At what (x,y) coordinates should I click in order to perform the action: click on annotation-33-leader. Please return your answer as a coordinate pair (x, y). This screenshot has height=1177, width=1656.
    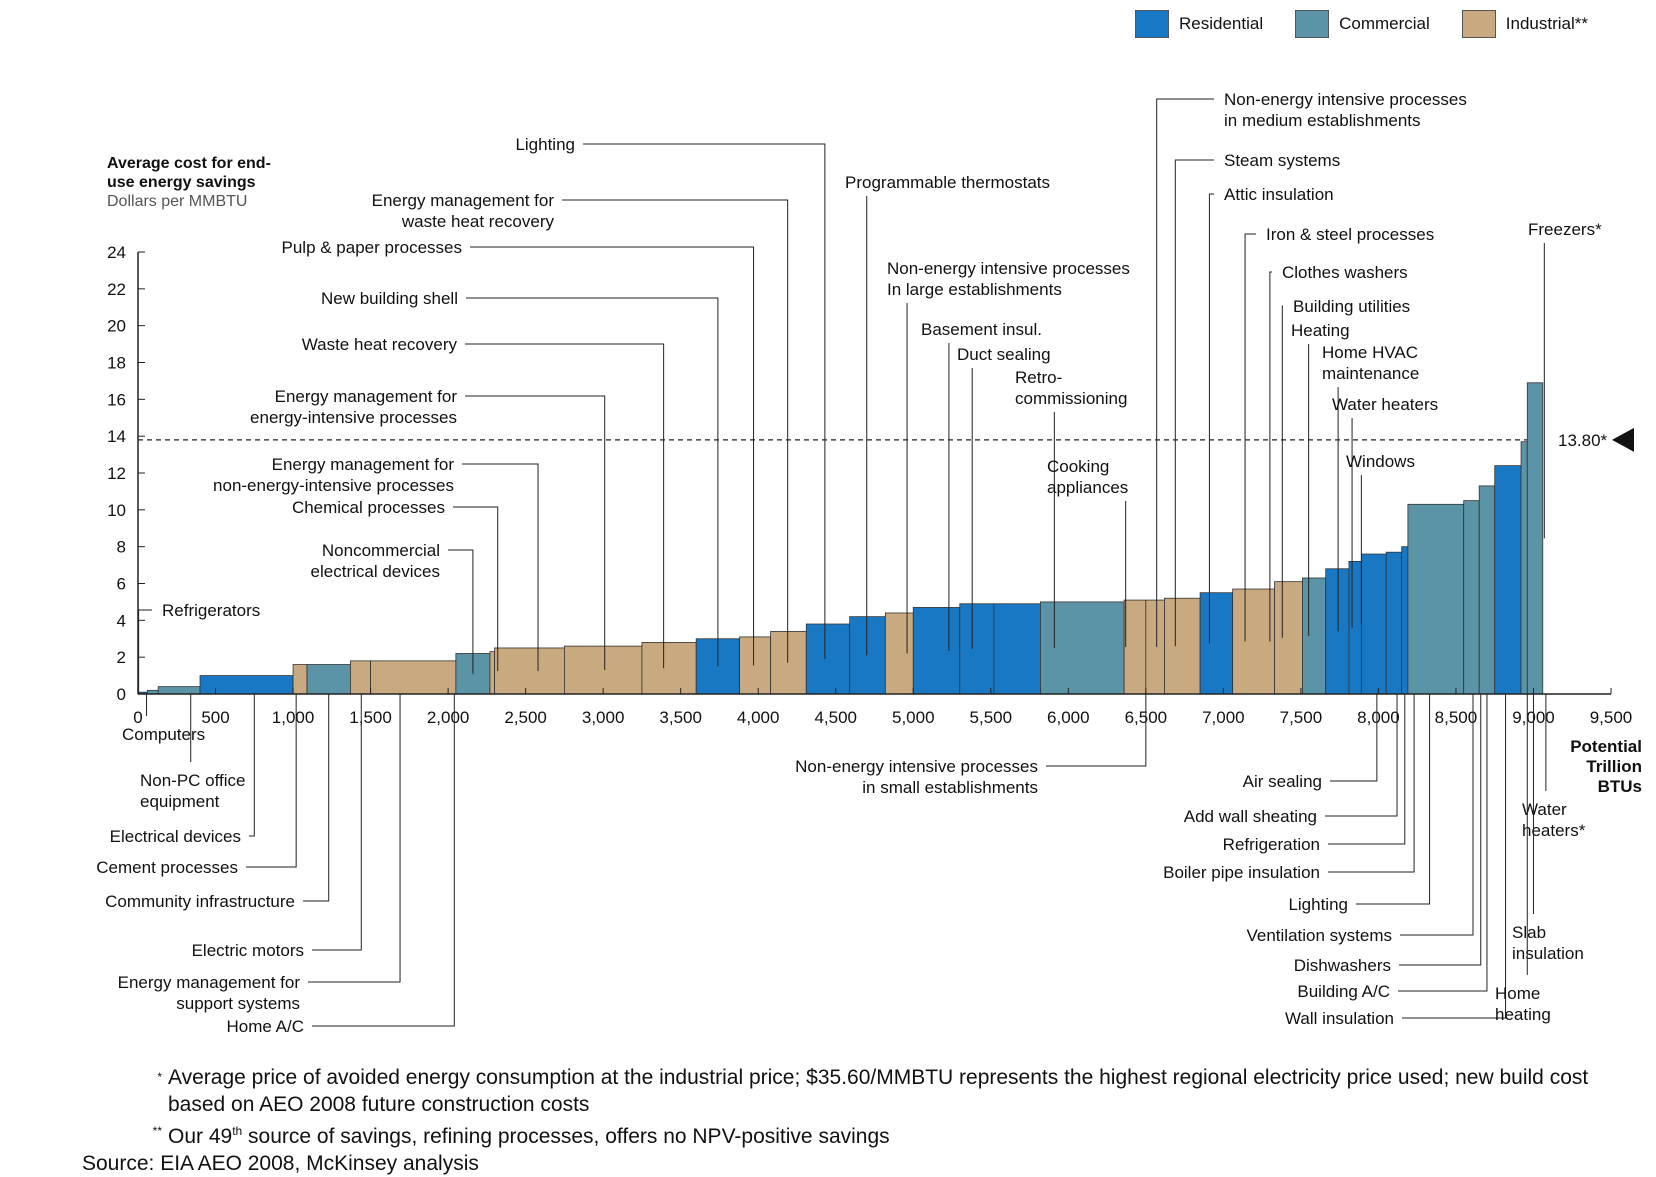
    Looking at the image, I should click on (354, 838).